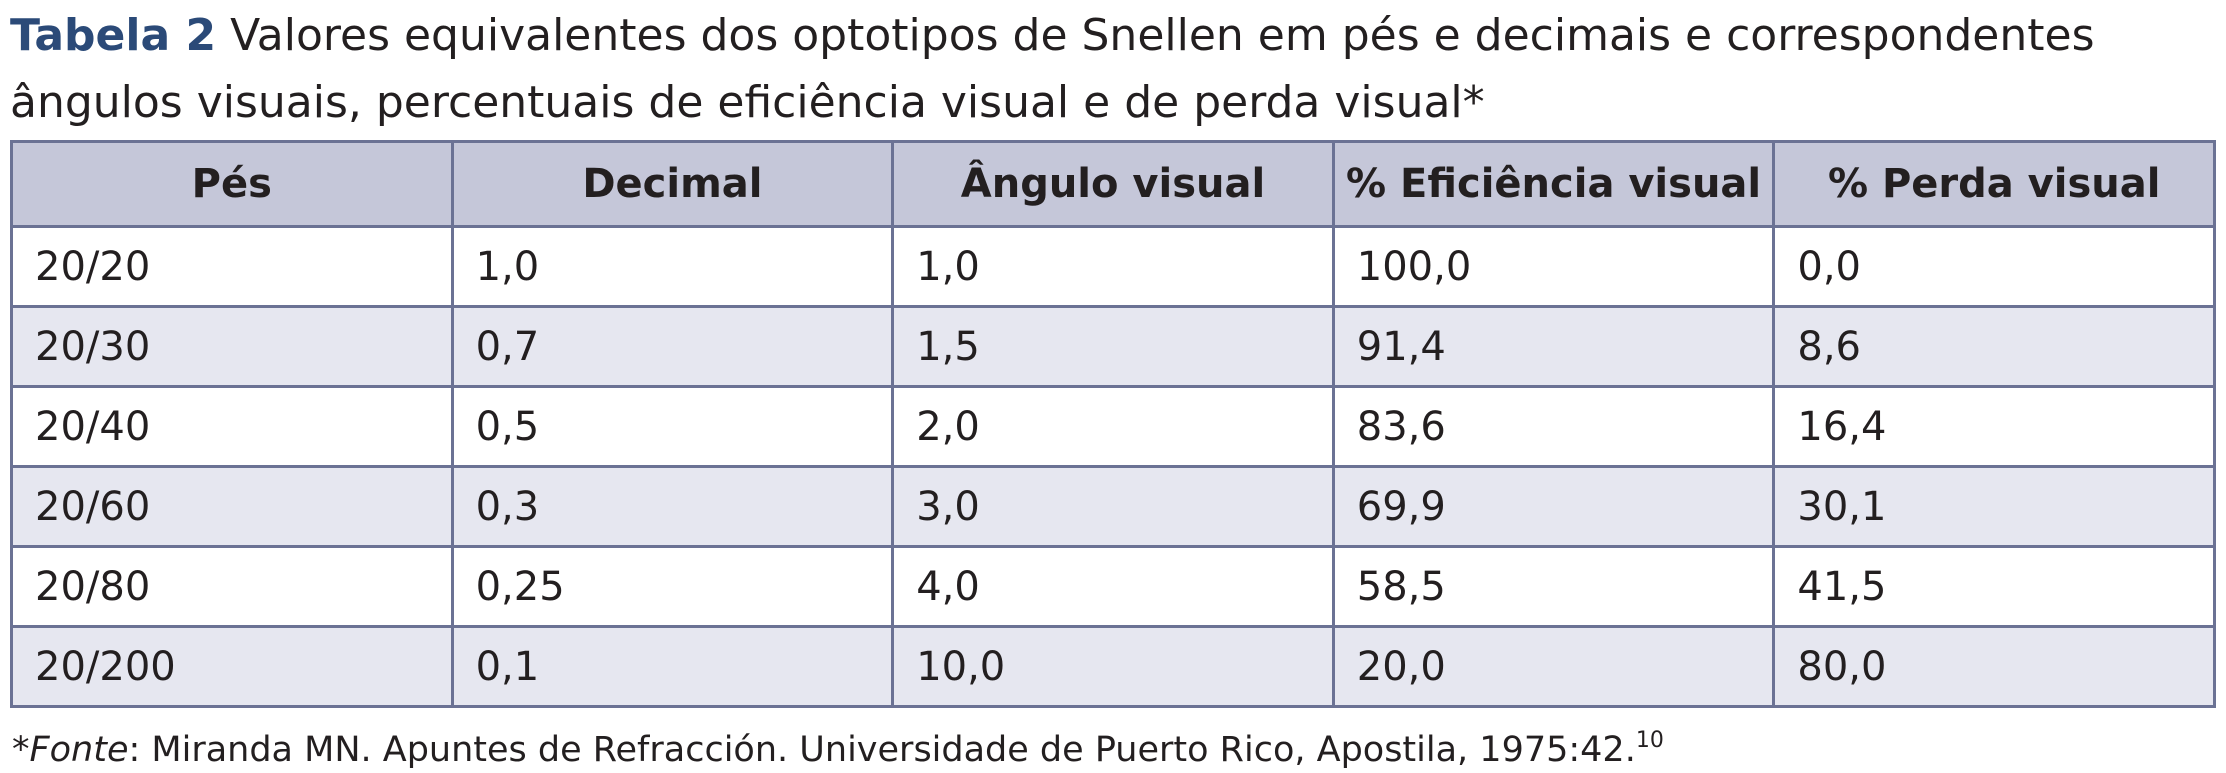  Describe the element at coordinates (672, 586) in the screenshot. I see `table-cell: 0,25` at that location.